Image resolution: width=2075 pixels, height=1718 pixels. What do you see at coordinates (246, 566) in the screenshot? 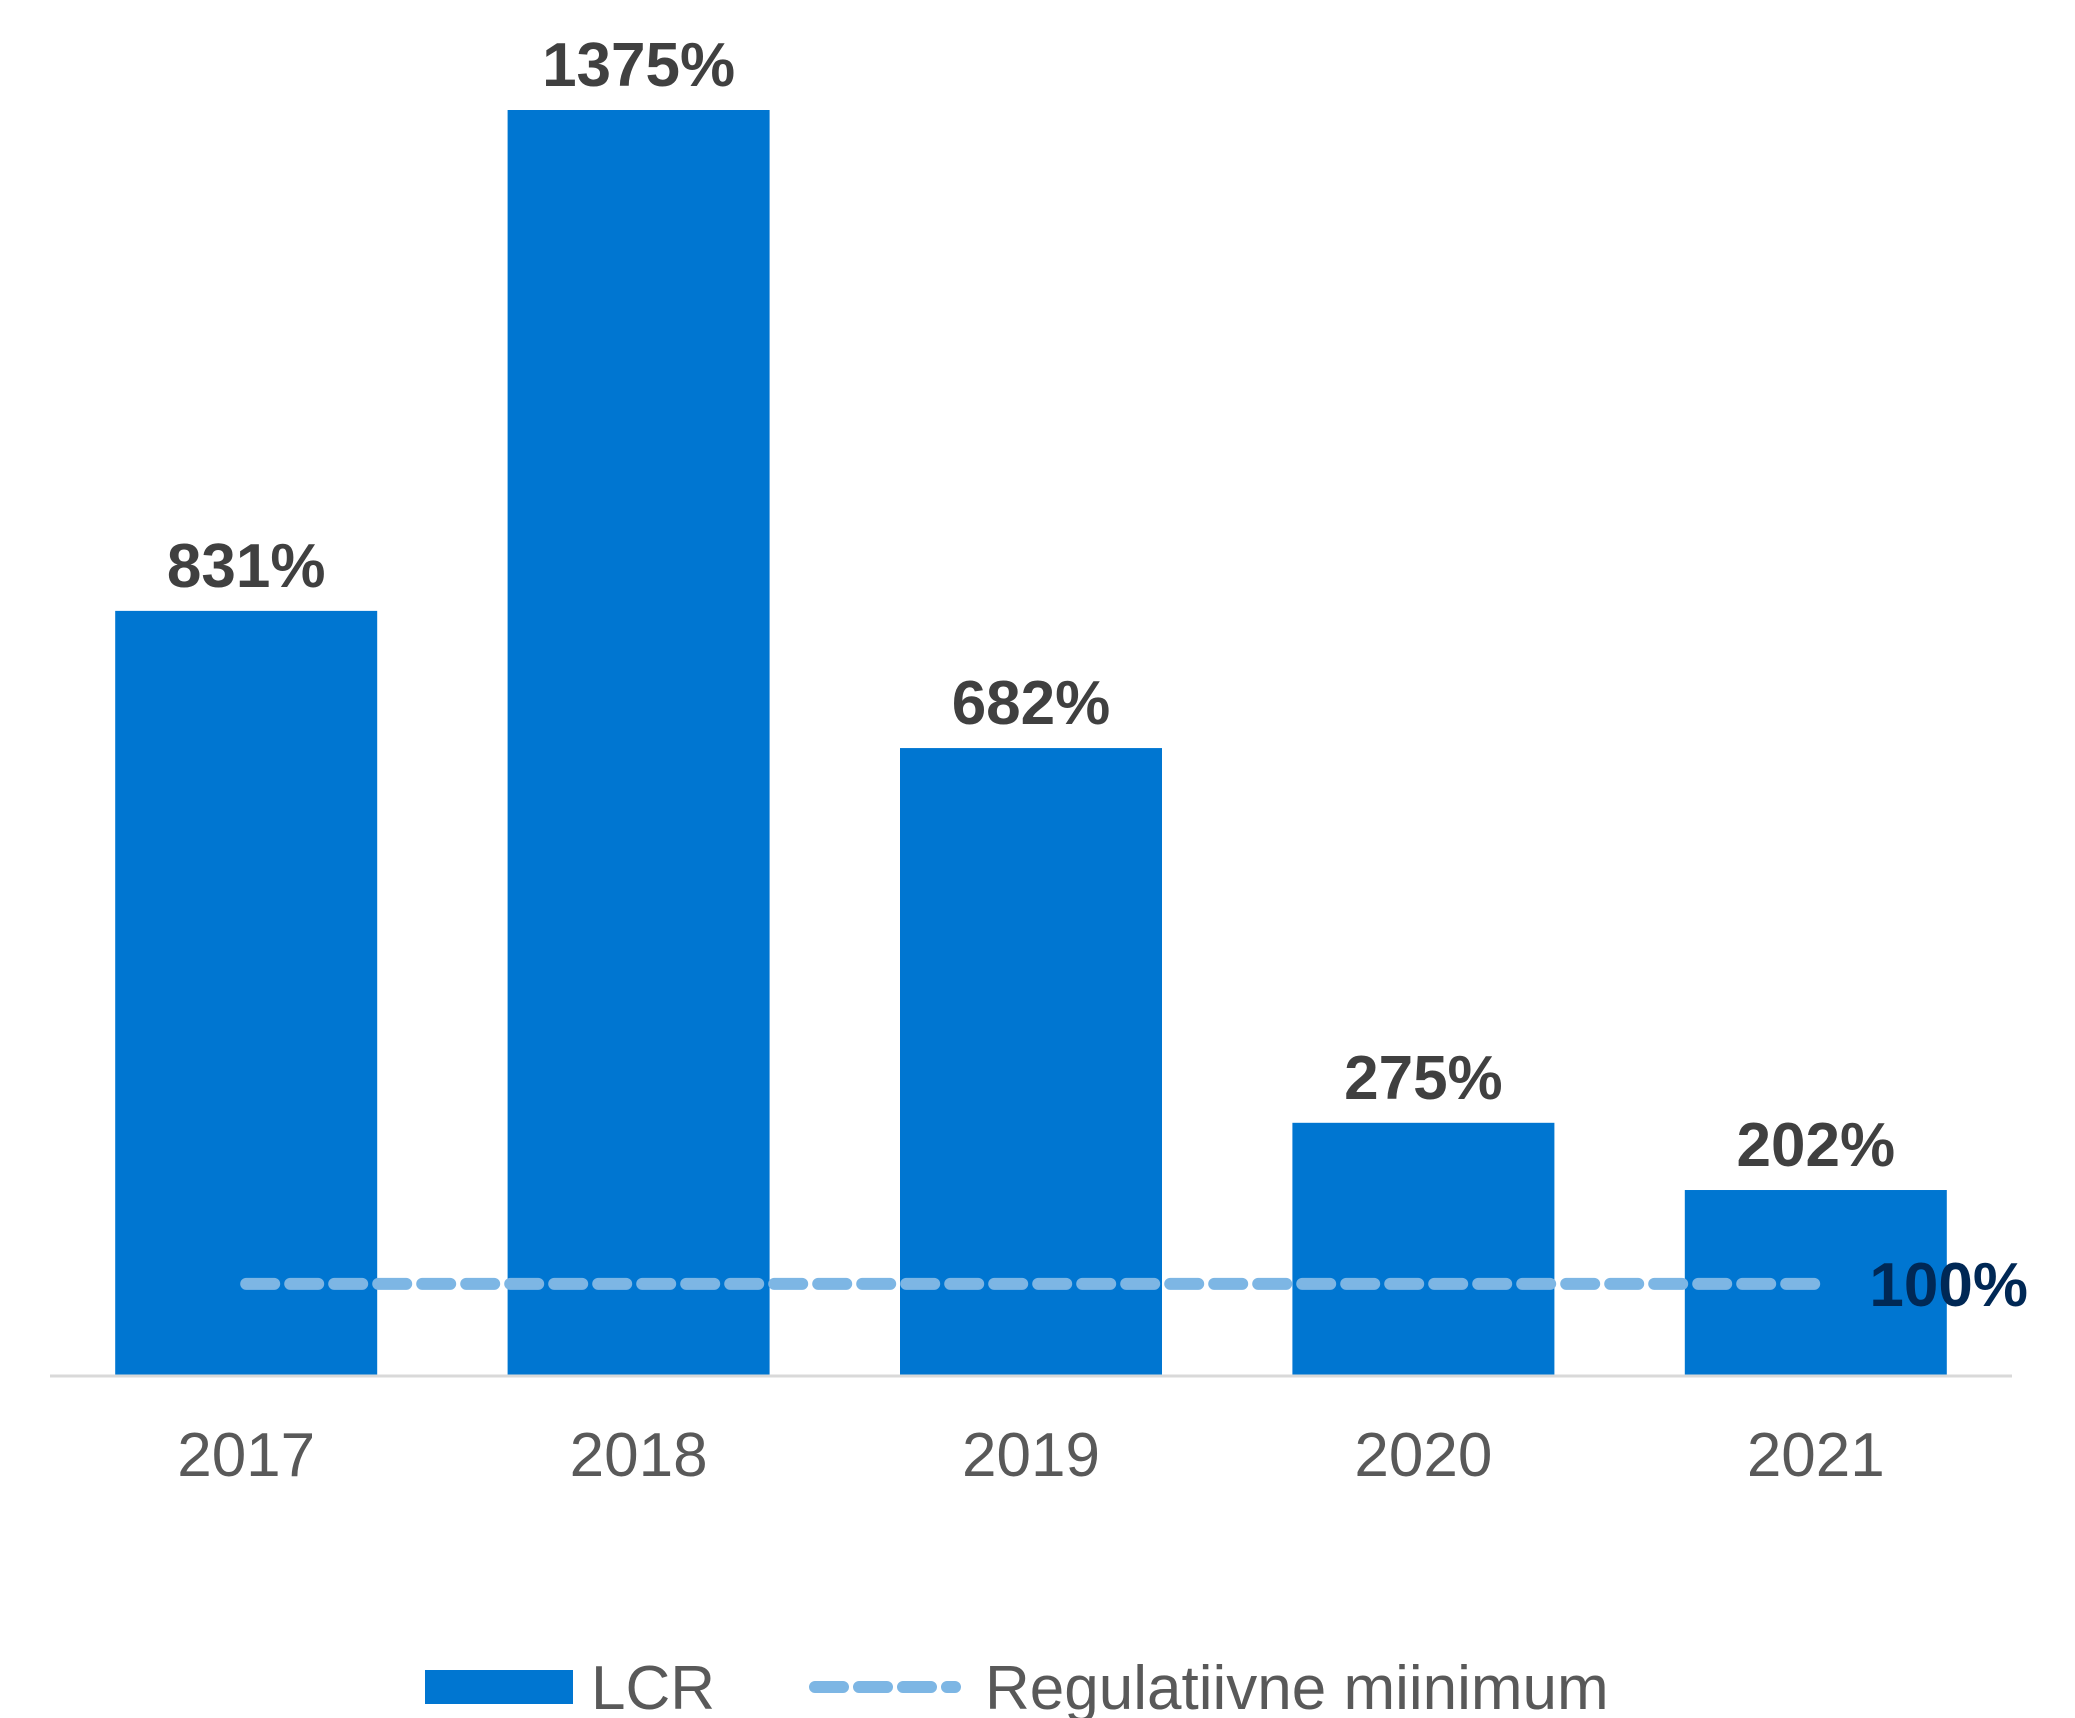
I see `data-label-2017: 831%` at bounding box center [246, 566].